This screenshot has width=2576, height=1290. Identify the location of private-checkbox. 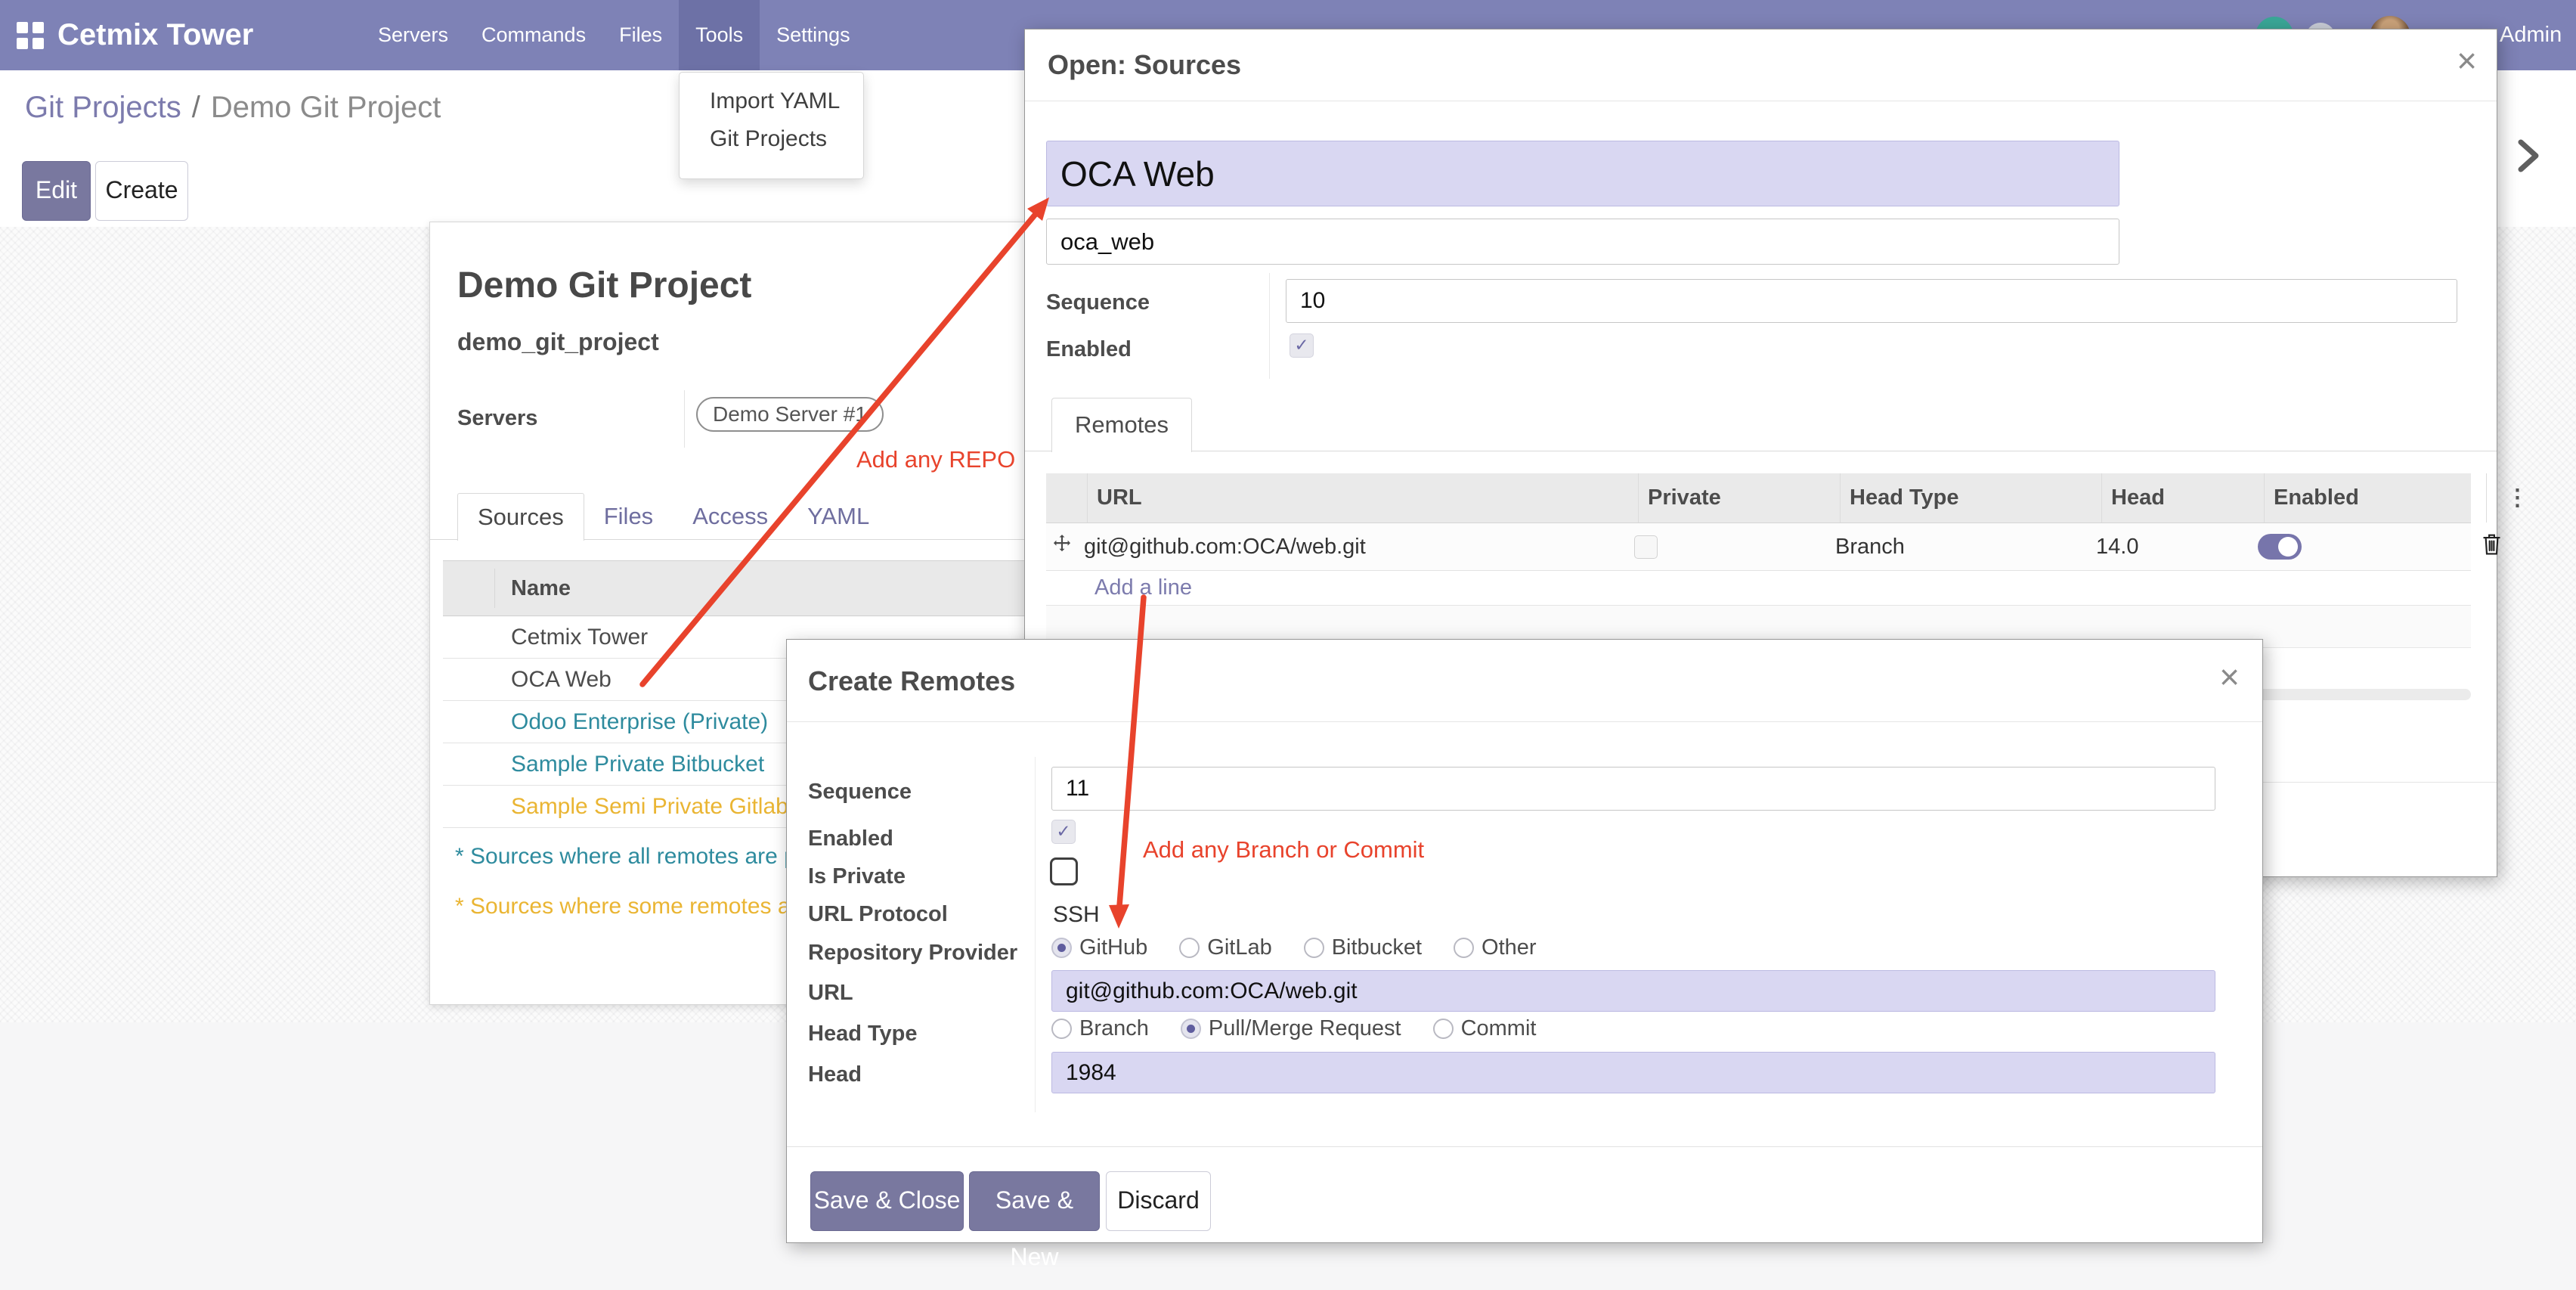
(1646, 547).